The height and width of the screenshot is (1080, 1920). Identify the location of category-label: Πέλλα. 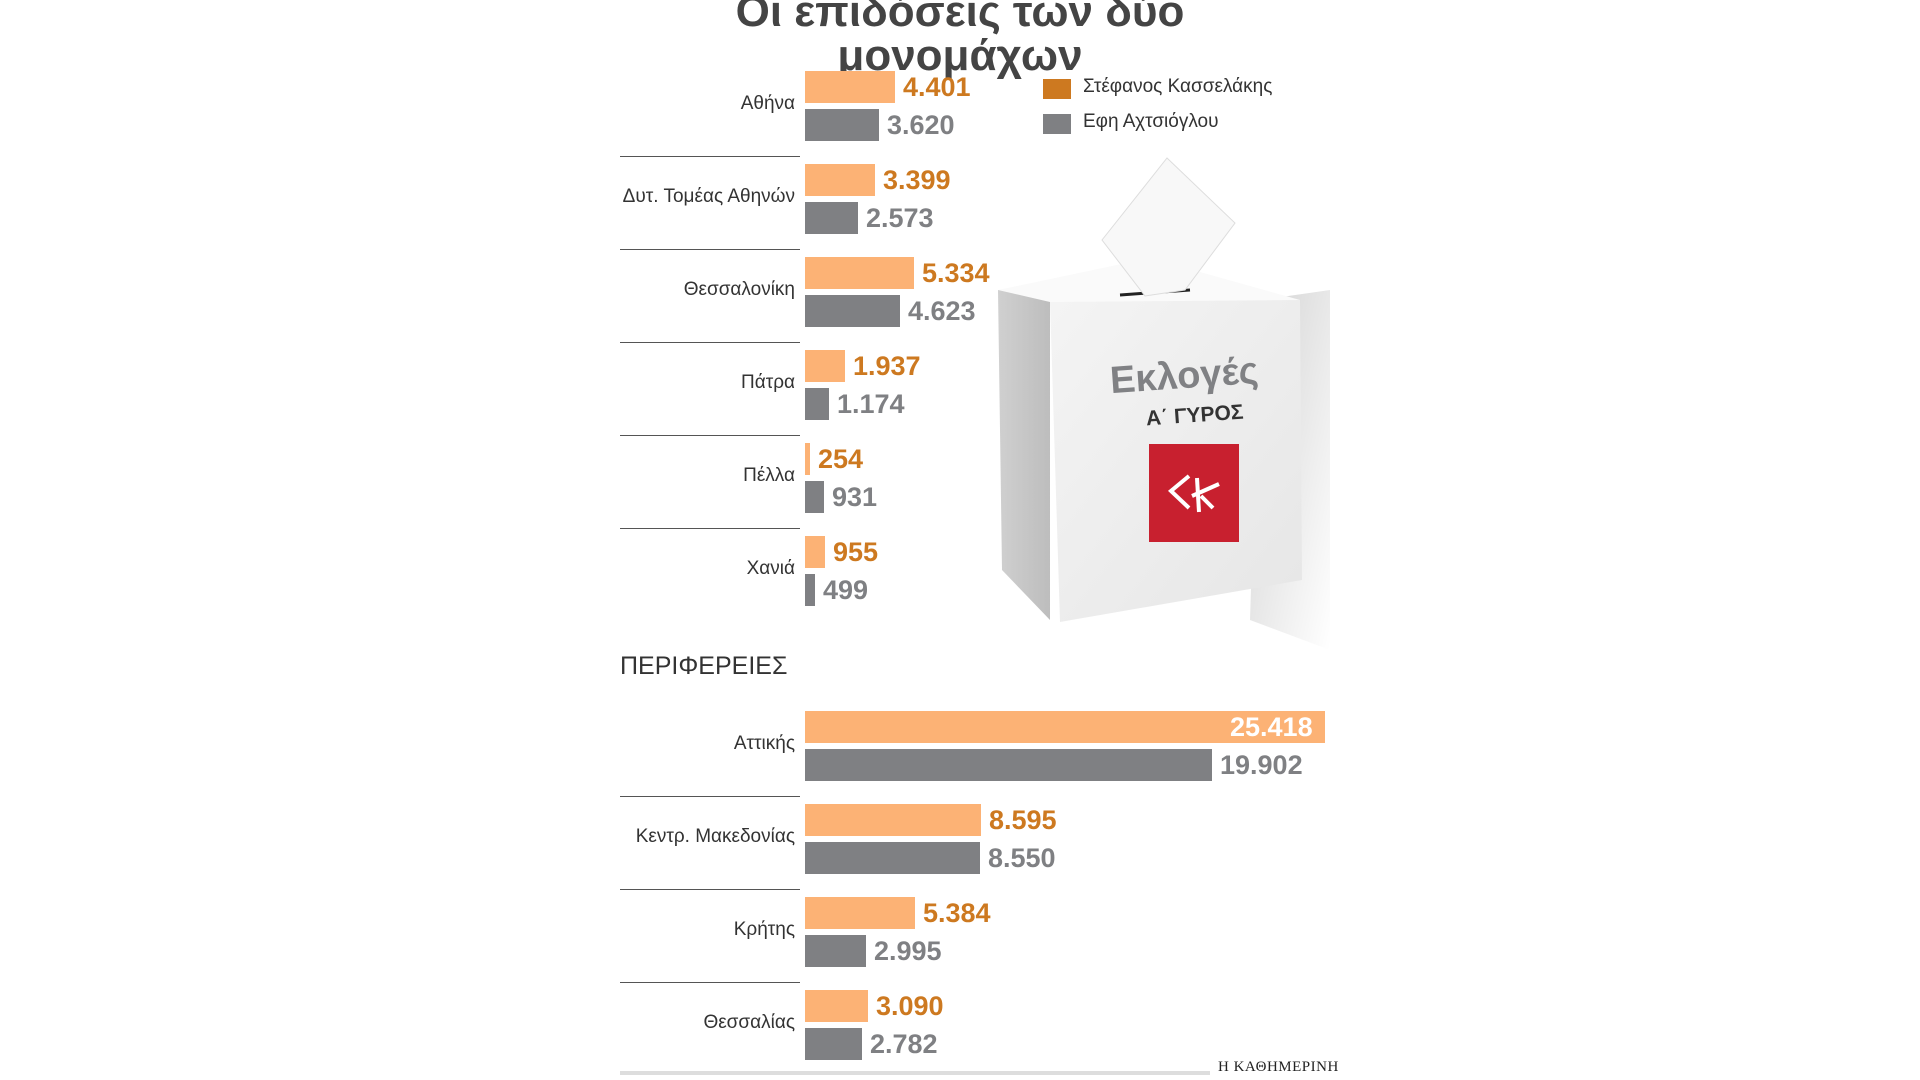
(769, 475).